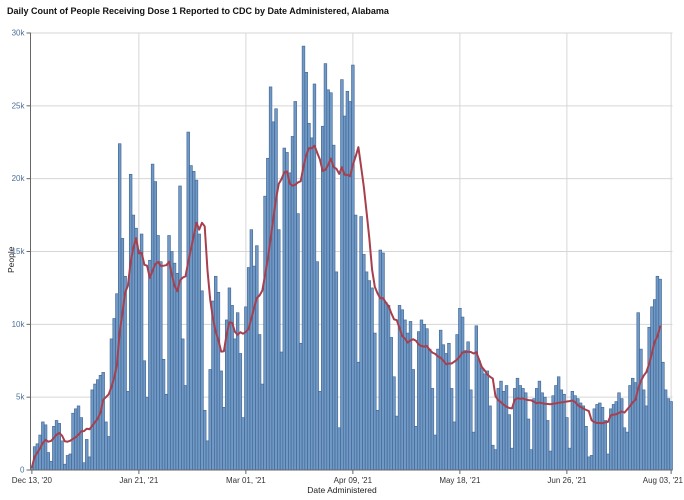 This screenshot has width=684, height=500. Describe the element at coordinates (20, 397) in the screenshot. I see `y-tick-label: 5k` at that location.